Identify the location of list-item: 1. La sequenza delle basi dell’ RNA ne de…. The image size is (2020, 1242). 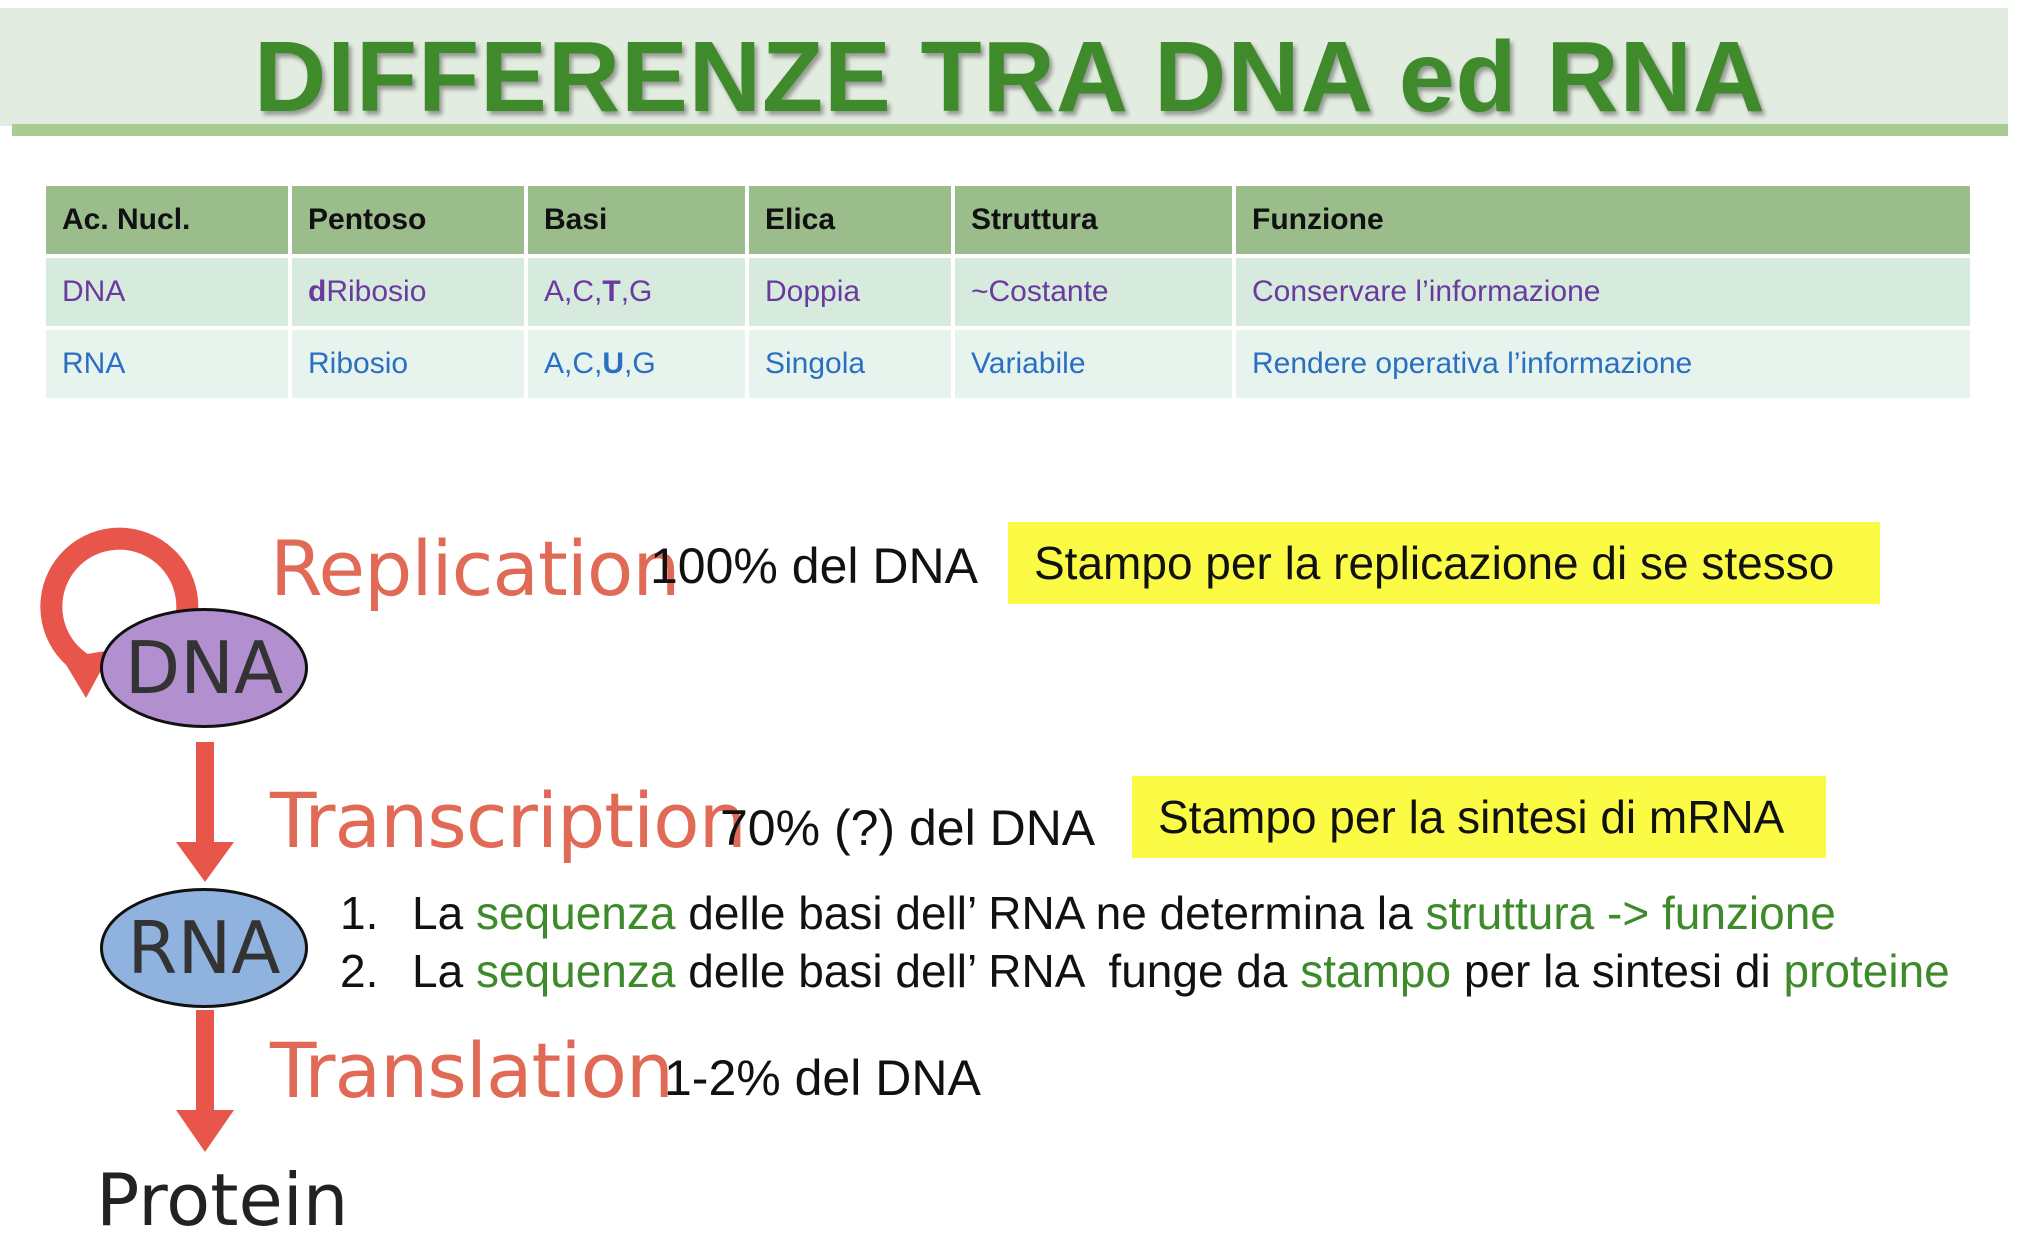
(1150, 913).